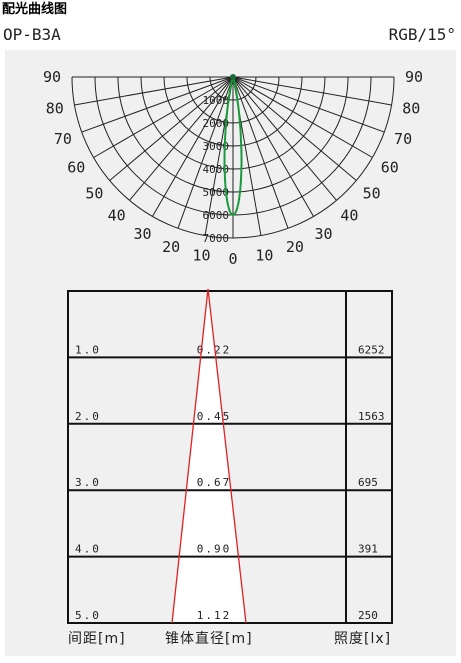 This screenshot has width=461, height=663. What do you see at coordinates (88, 349) in the screenshot?
I see `distance: 1.0` at bounding box center [88, 349].